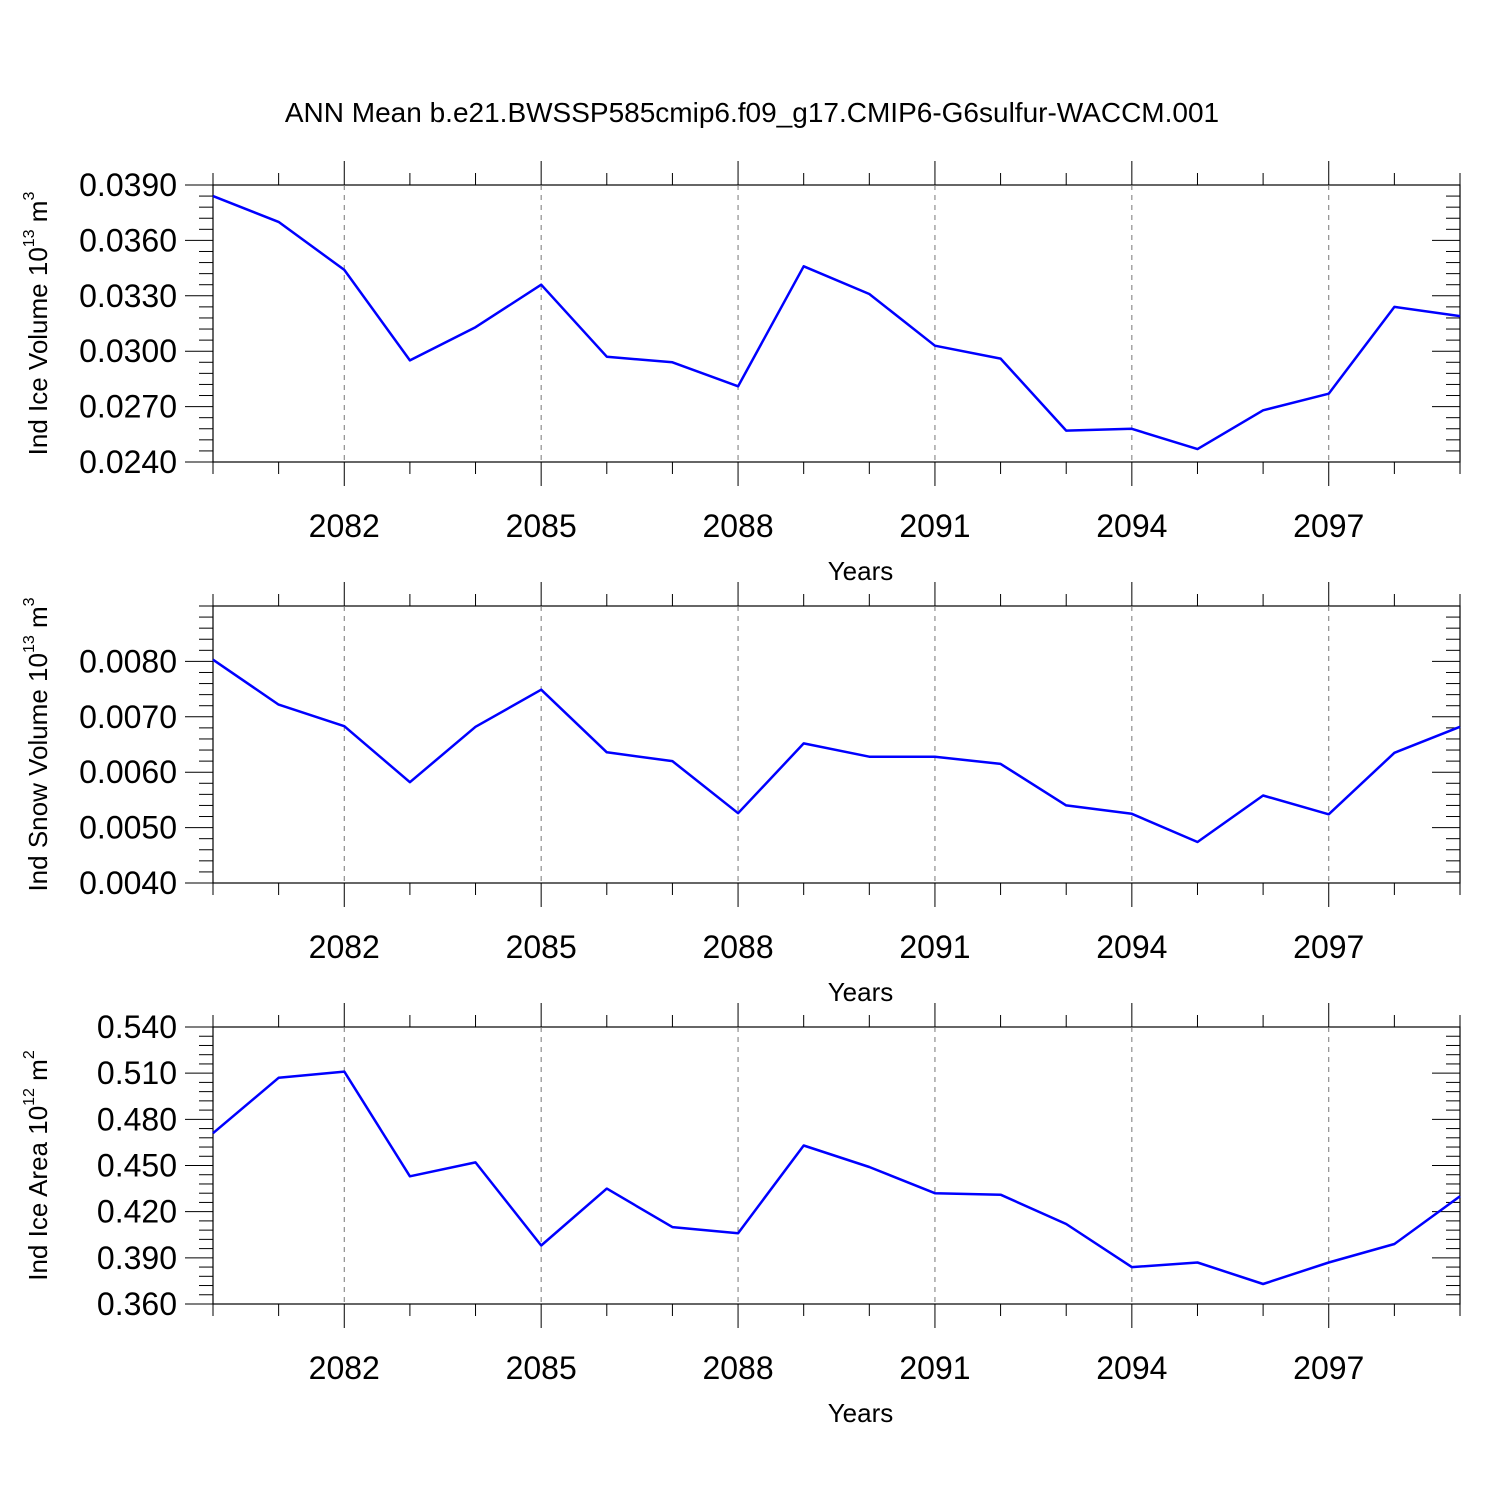 This screenshot has width=1500, height=1500. What do you see at coordinates (38, 772) in the screenshot?
I see `y-axis-title-main: Ind Snow Volume 10` at bounding box center [38, 772].